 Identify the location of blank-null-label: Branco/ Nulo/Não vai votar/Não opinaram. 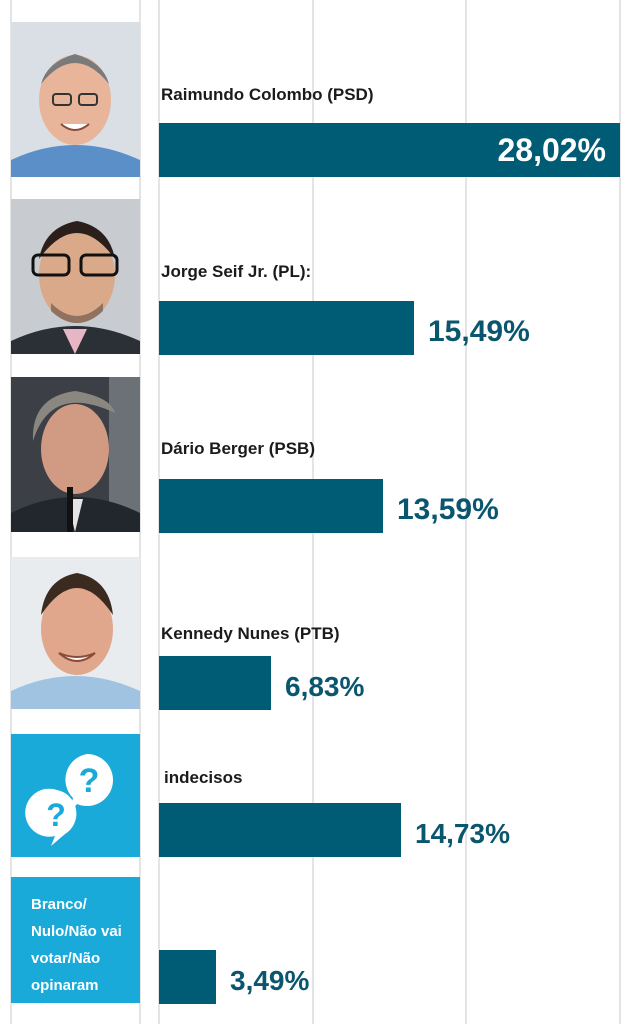
(76, 945).